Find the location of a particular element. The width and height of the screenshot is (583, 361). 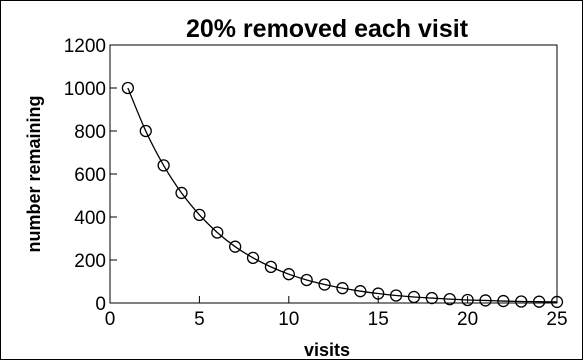

y-tick-label: 1200 is located at coordinates (85, 46).